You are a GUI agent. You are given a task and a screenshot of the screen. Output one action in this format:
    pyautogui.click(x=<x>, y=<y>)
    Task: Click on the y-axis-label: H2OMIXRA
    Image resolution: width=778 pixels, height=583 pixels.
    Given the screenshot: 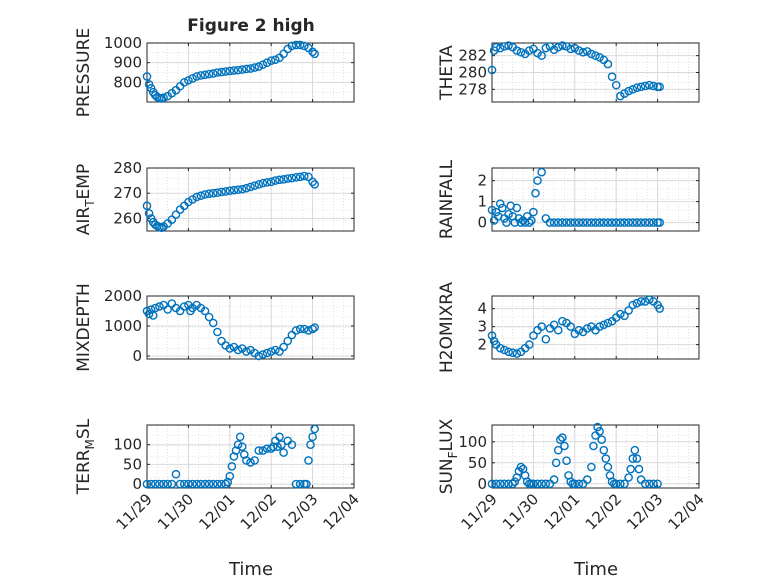 What is the action you would take?
    pyautogui.click(x=447, y=327)
    